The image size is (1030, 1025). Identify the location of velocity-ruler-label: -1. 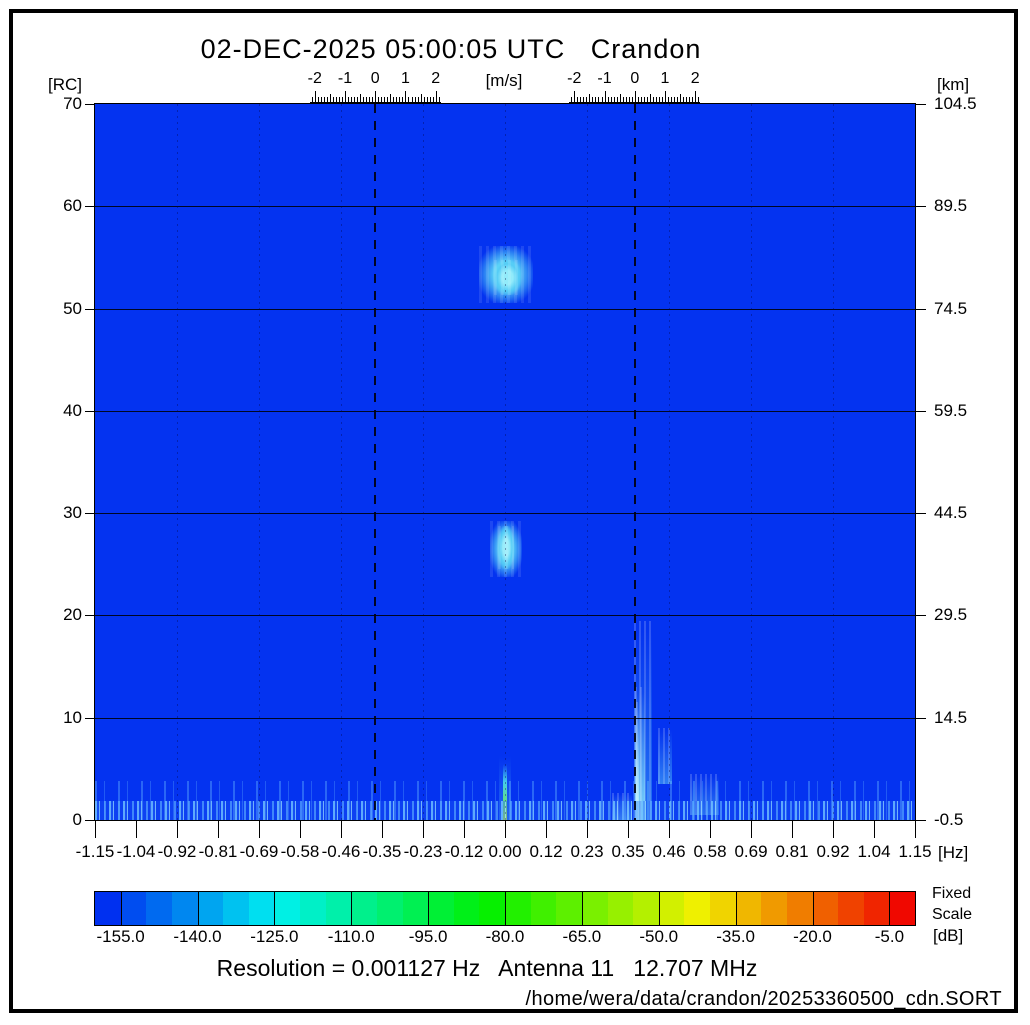
(604, 78).